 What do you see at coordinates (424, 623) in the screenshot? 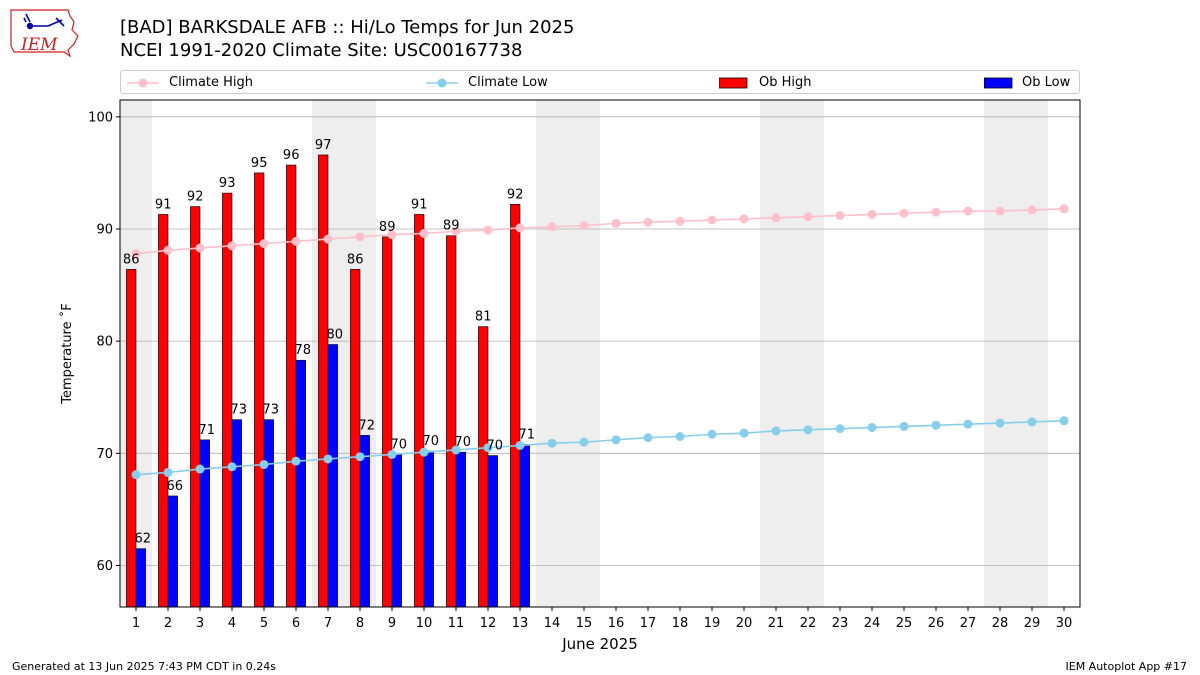
I see `x-tick-label: 10` at bounding box center [424, 623].